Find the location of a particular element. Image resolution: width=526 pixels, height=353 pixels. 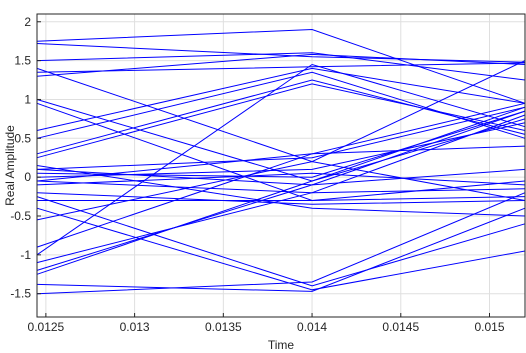

x-tick-label: 0.015 is located at coordinates (489, 327).